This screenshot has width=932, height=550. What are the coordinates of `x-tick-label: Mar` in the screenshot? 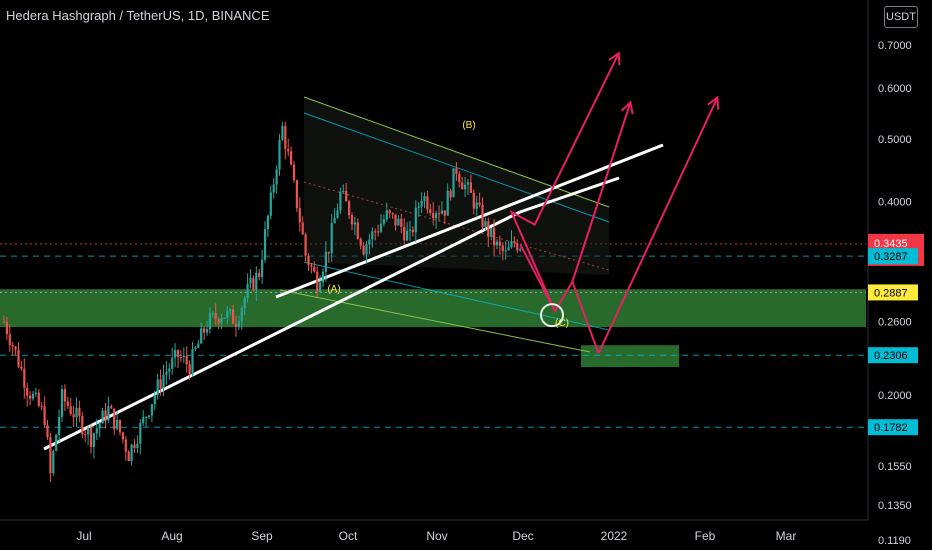 It's located at (786, 536).